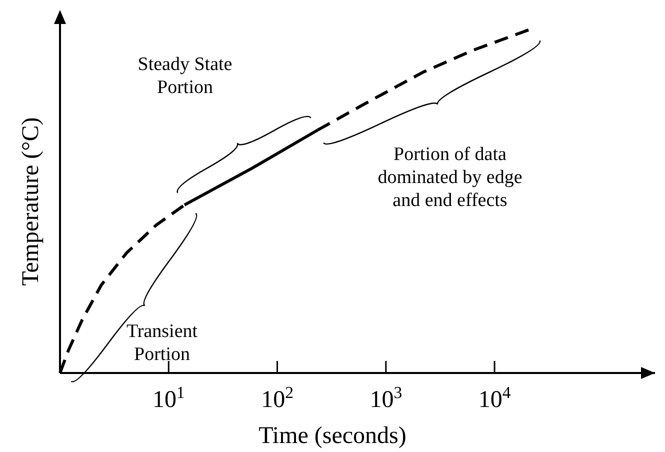 Image resolution: width=665 pixels, height=452 pixels. What do you see at coordinates (185, 76) in the screenshot?
I see `annotation: Steady State Portion` at bounding box center [185, 76].